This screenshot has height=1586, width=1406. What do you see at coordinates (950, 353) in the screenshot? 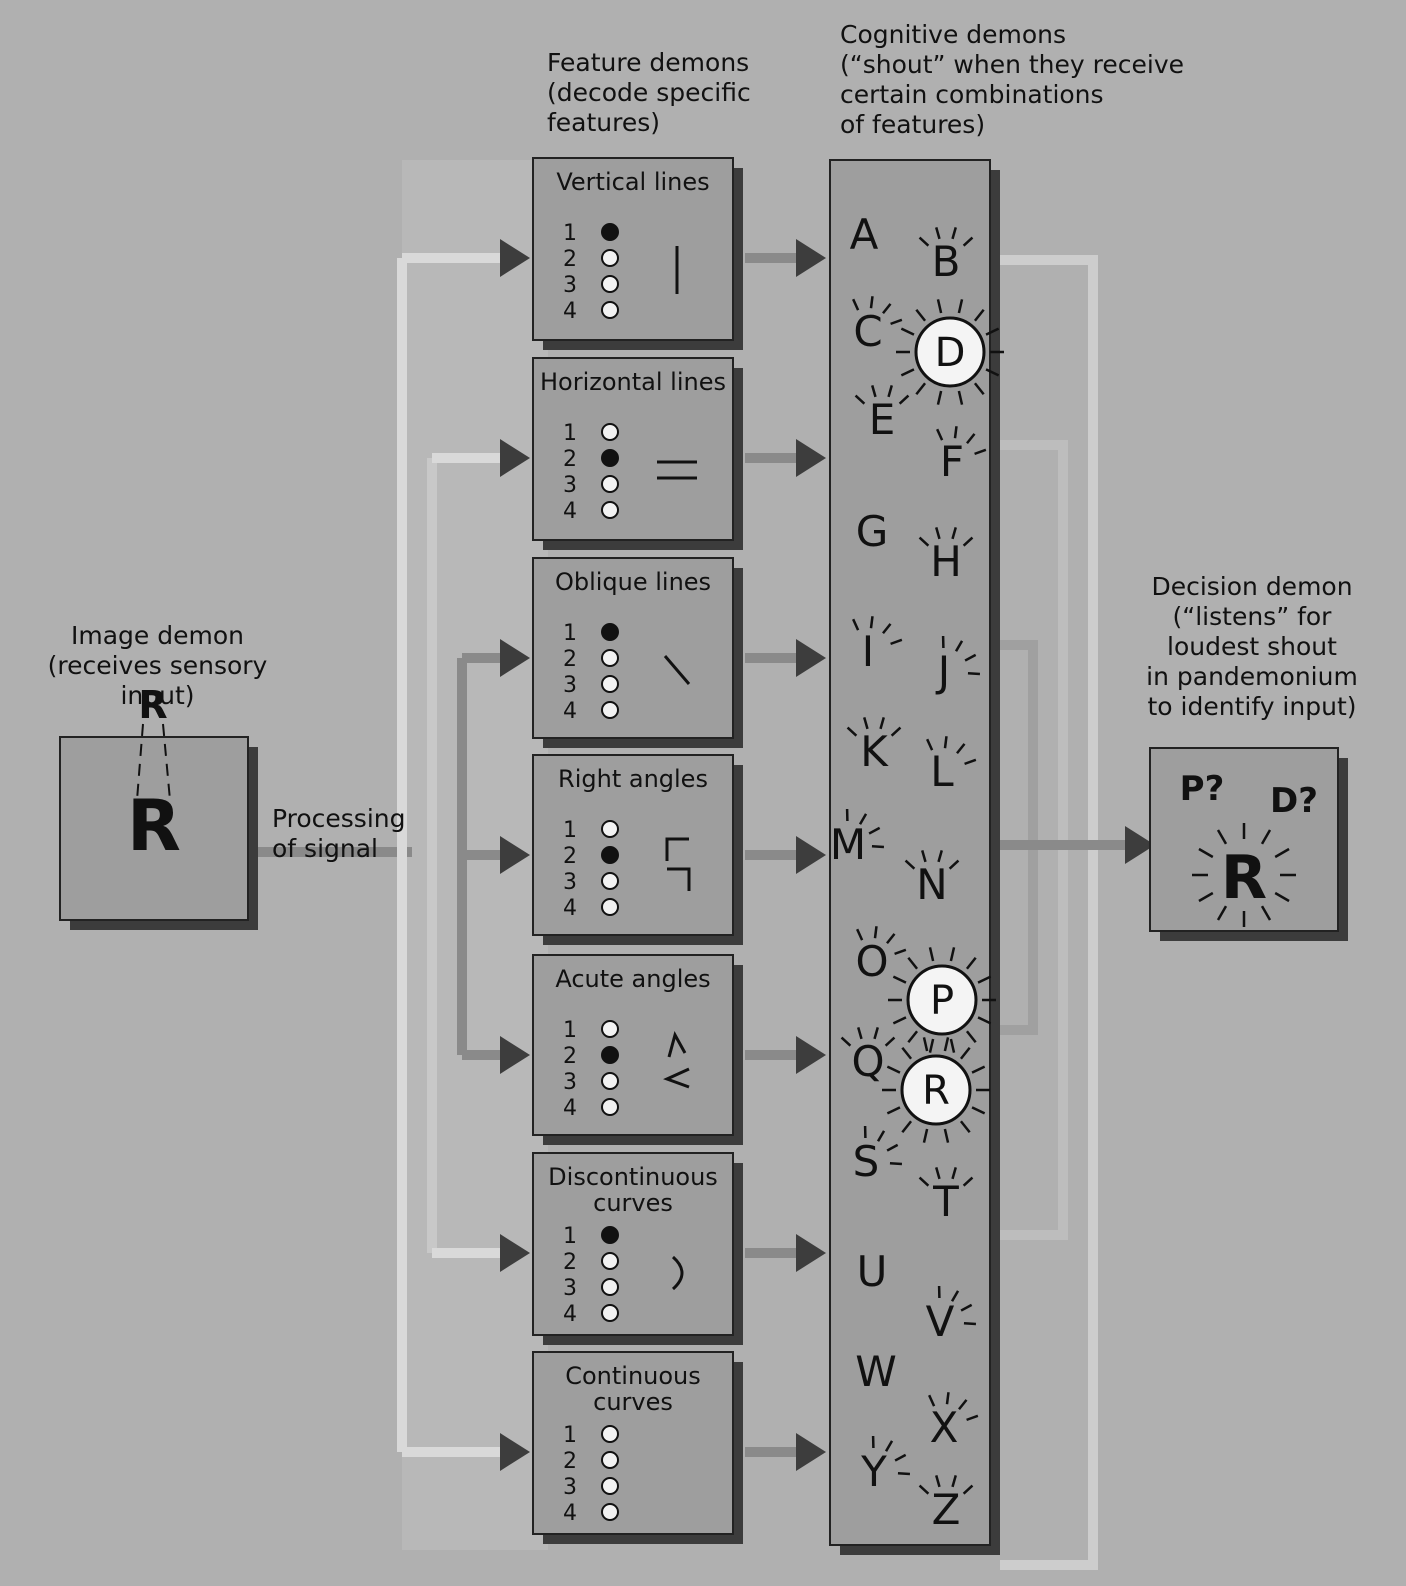
I see `cognitive-letter-D: D` at bounding box center [950, 353].